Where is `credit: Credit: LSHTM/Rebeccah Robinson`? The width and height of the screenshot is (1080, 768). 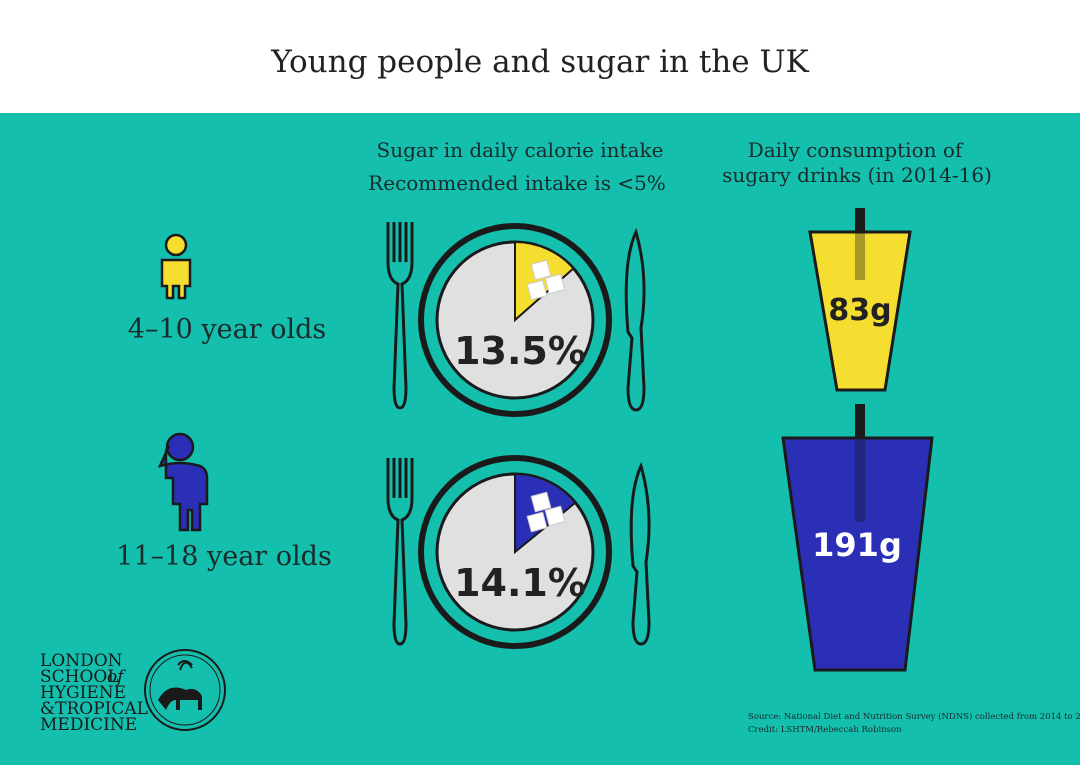 credit: Credit: LSHTM/Rebeccah Robinson is located at coordinates (825, 730).